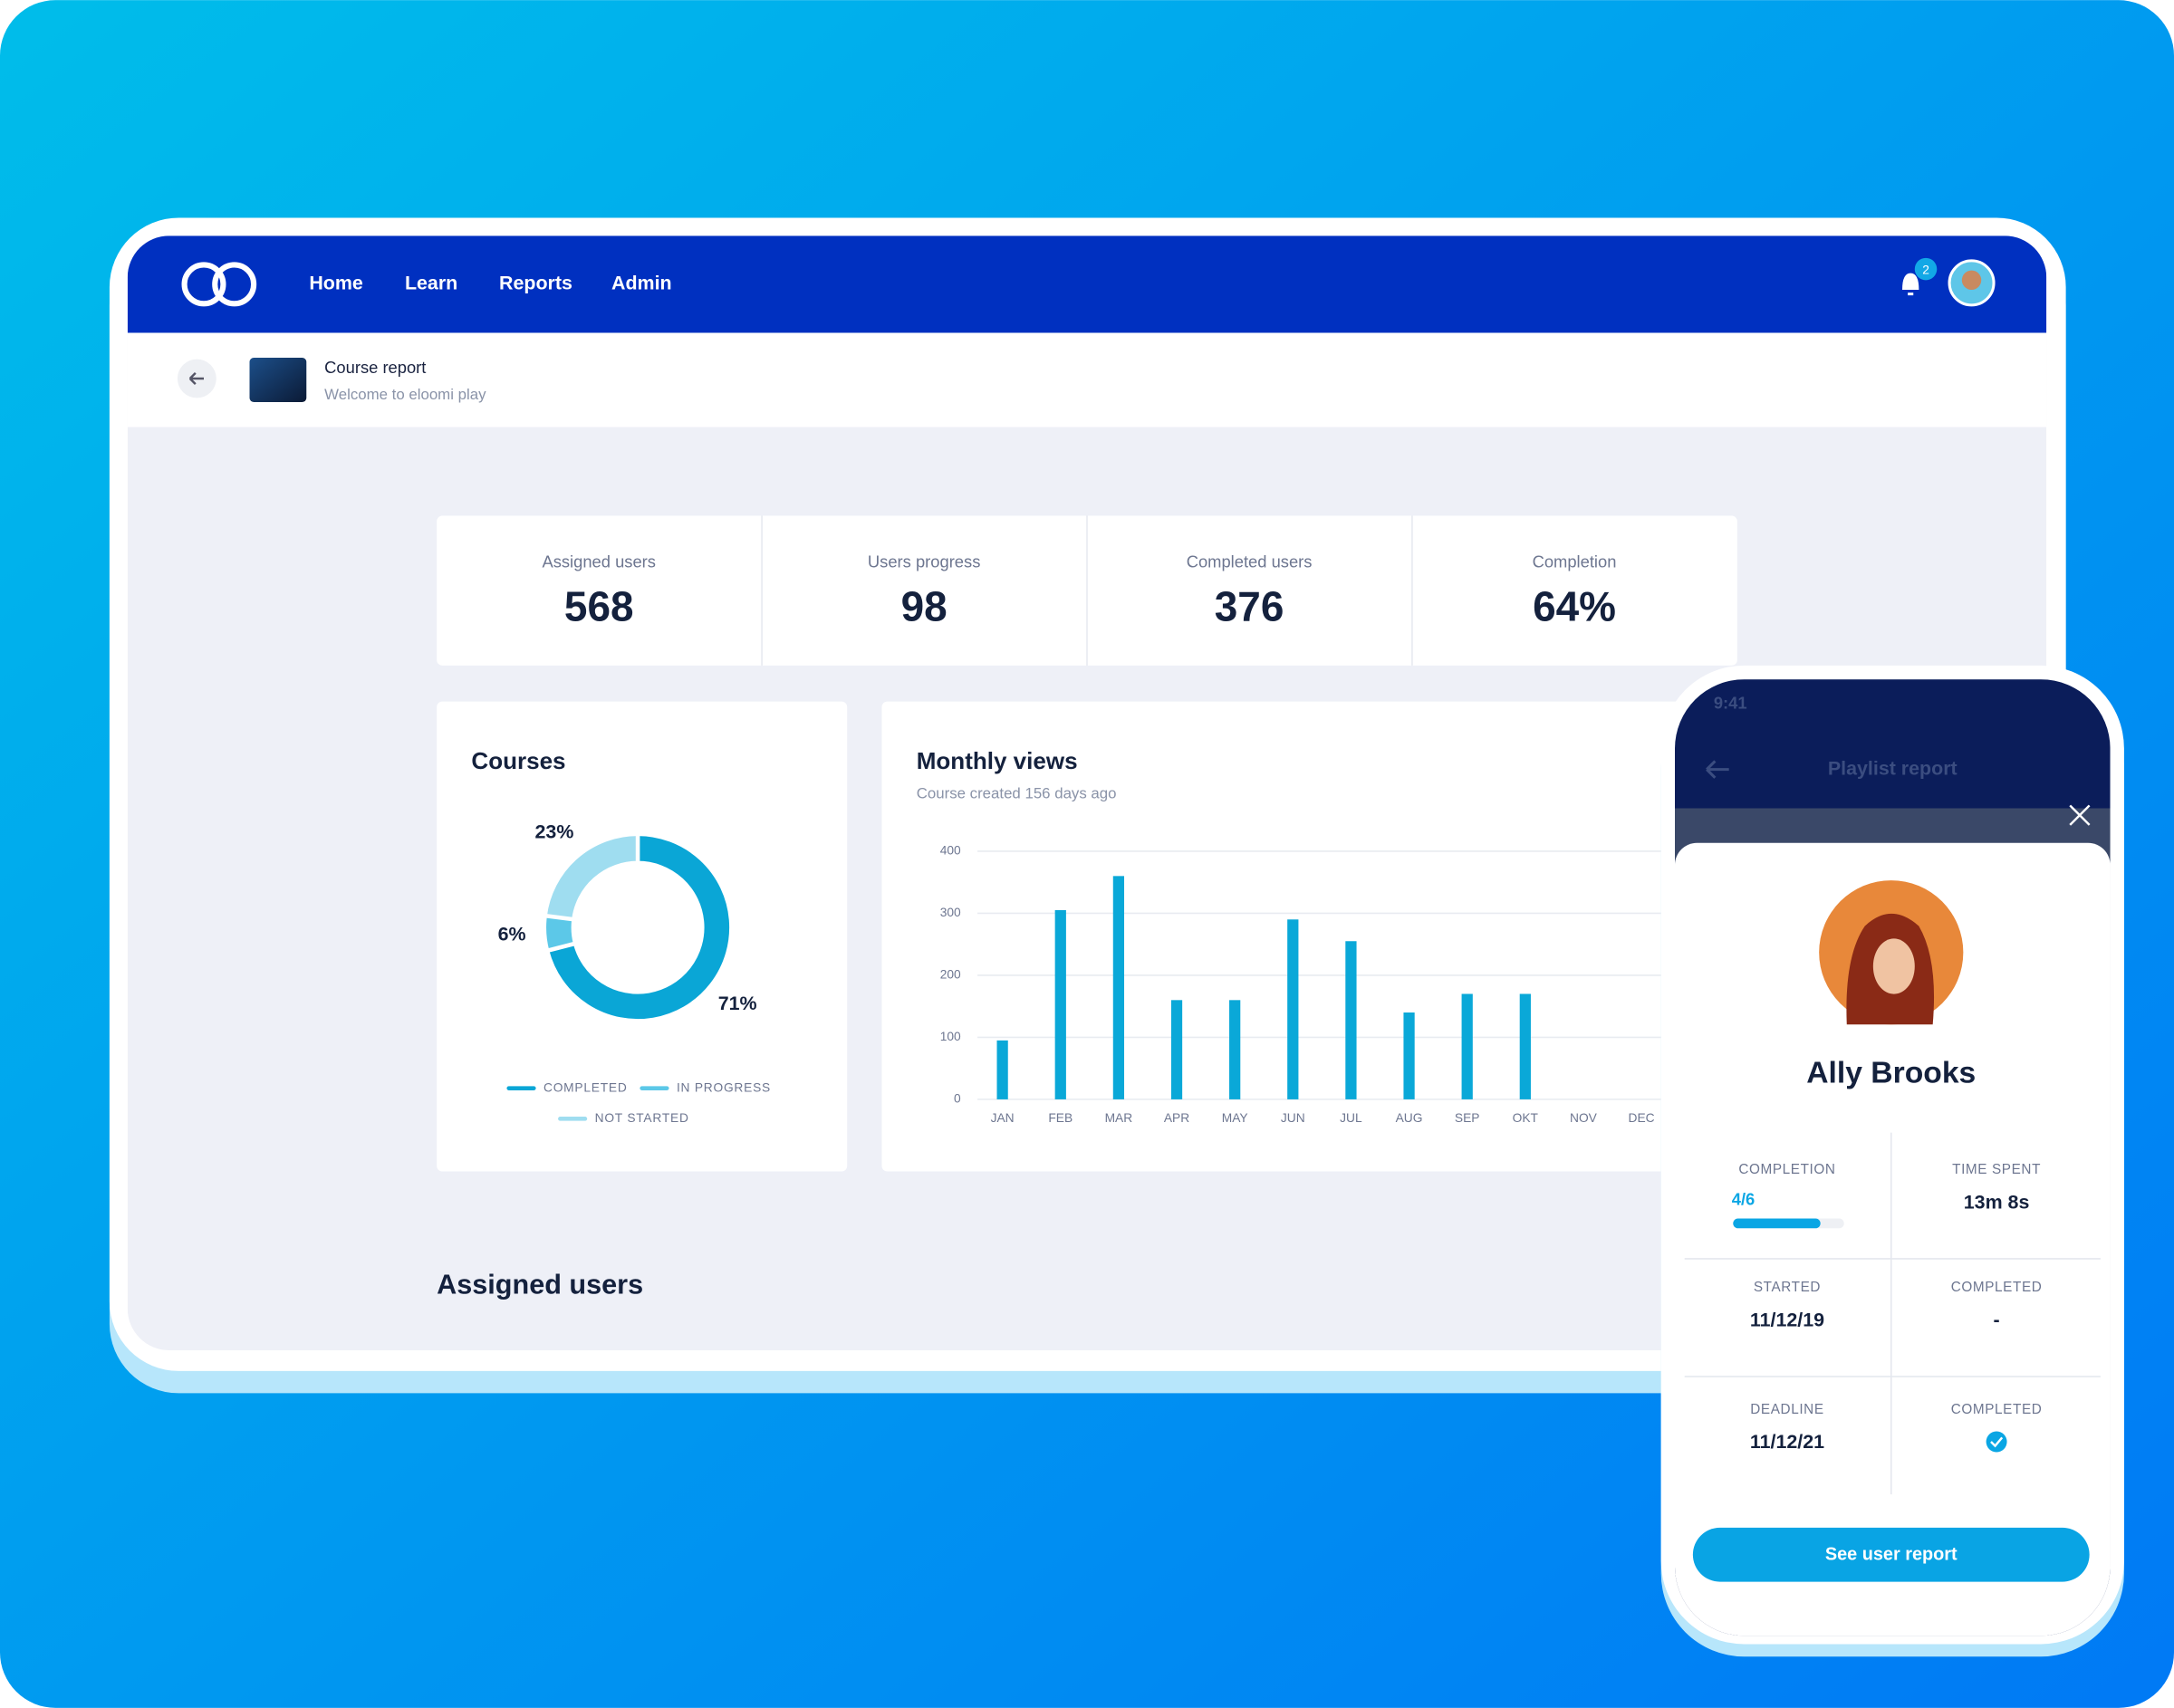  I want to click on progress-fill, so click(1777, 1223).